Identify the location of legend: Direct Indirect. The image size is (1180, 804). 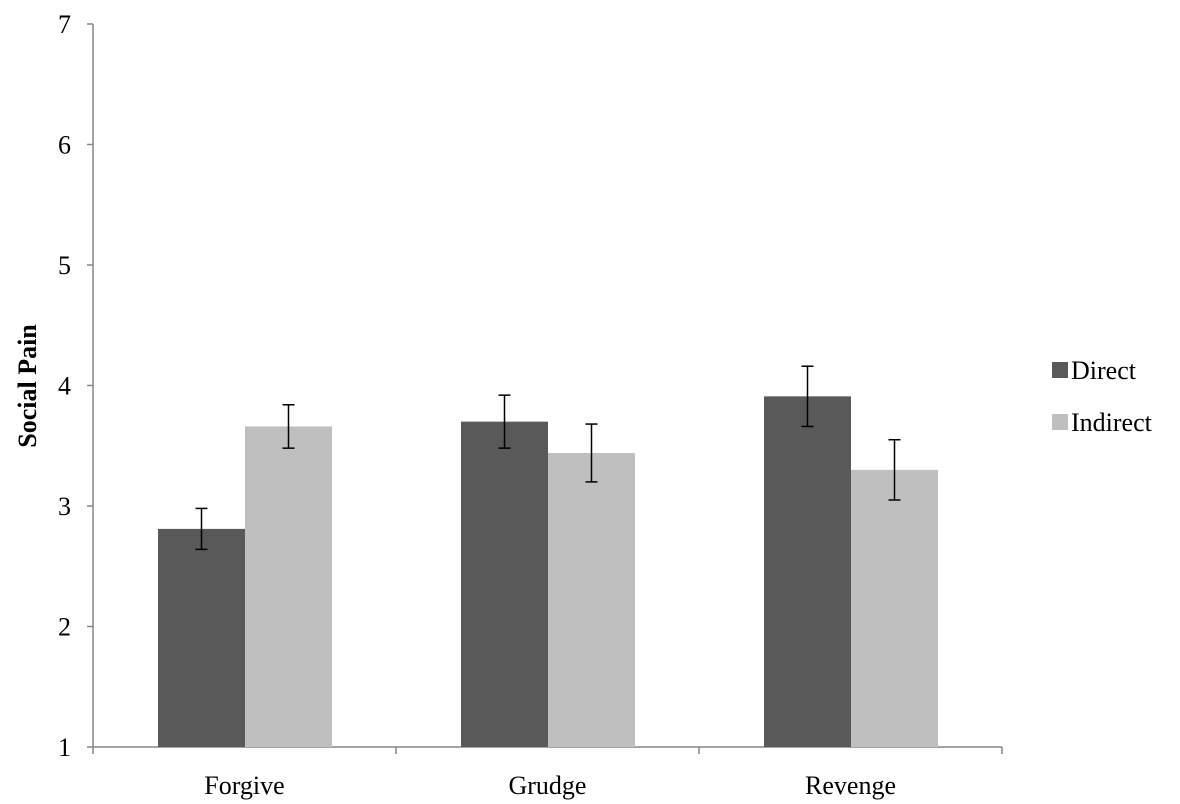
(1102, 396).